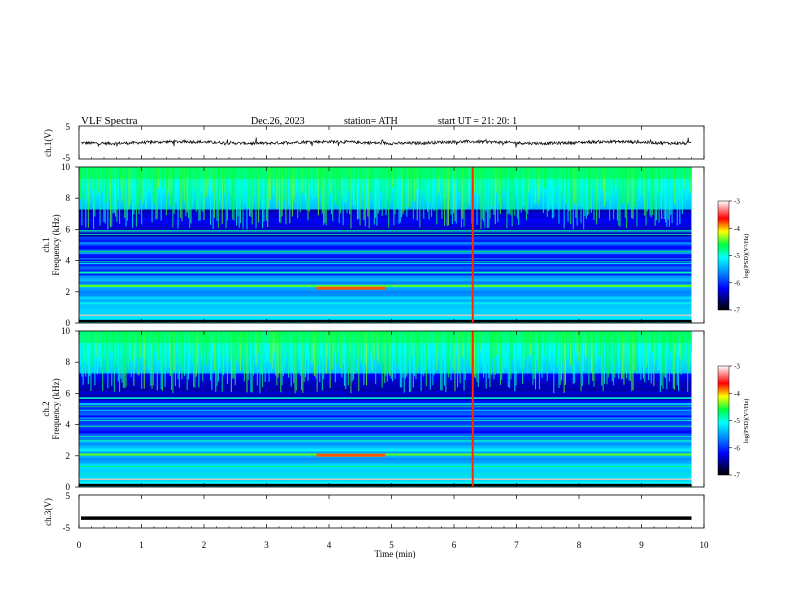 The width and height of the screenshot is (792, 612). What do you see at coordinates (351, 288) in the screenshot?
I see `spectrogram-enhanced` at bounding box center [351, 288].